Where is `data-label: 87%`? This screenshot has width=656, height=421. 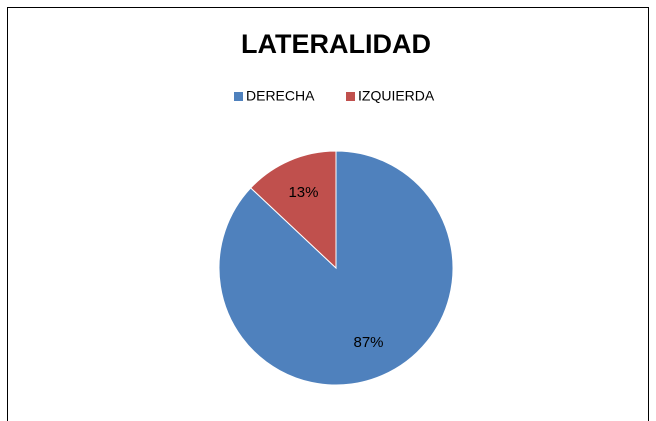 data-label: 87% is located at coordinates (369, 342).